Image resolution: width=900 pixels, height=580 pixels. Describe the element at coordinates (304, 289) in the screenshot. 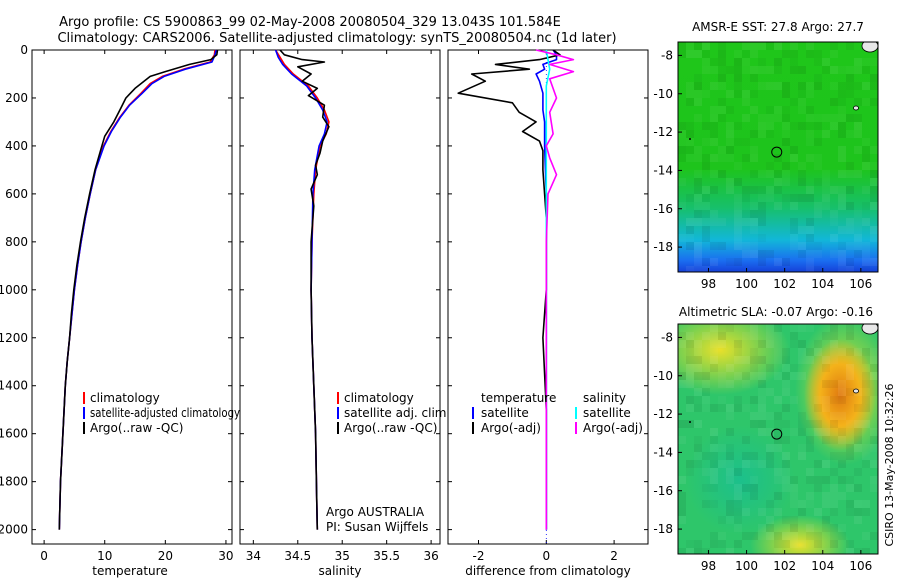

I see `series-line-argo-raw-qc` at that location.